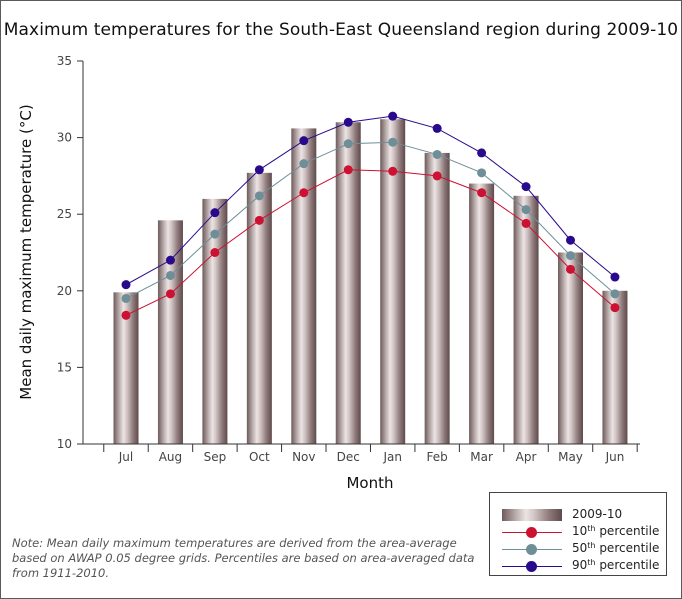 The image size is (682, 599). Describe the element at coordinates (615, 294) in the screenshot. I see `point-p50-jun` at that location.